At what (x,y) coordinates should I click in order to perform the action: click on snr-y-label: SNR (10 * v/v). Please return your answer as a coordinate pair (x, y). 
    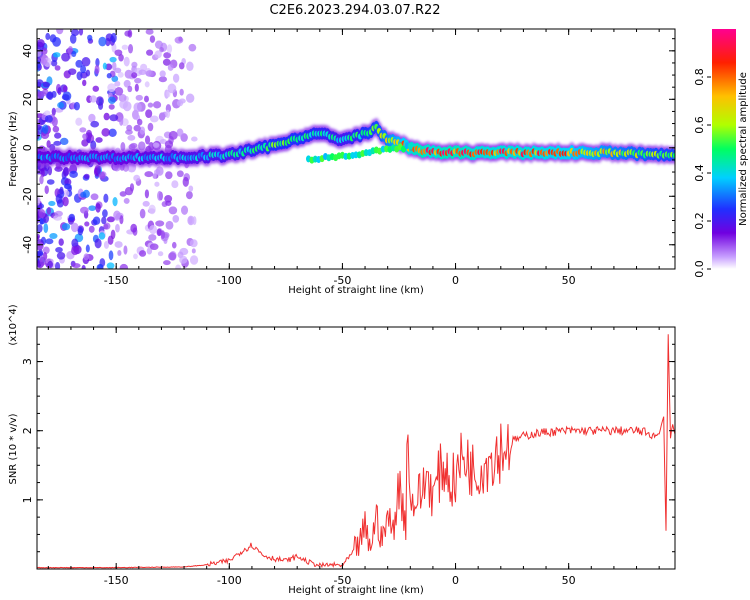
    Looking at the image, I should click on (13, 448).